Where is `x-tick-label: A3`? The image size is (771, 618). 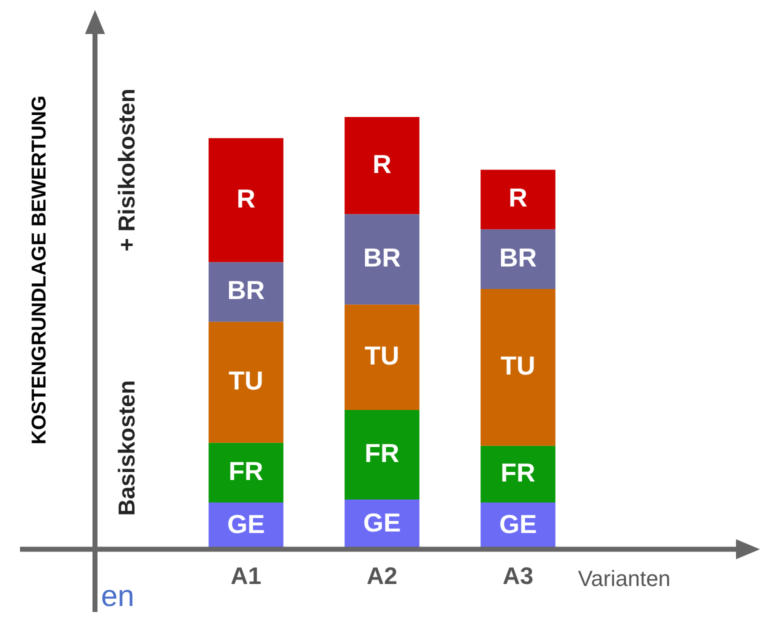
x-tick-label: A3 is located at coordinates (518, 576).